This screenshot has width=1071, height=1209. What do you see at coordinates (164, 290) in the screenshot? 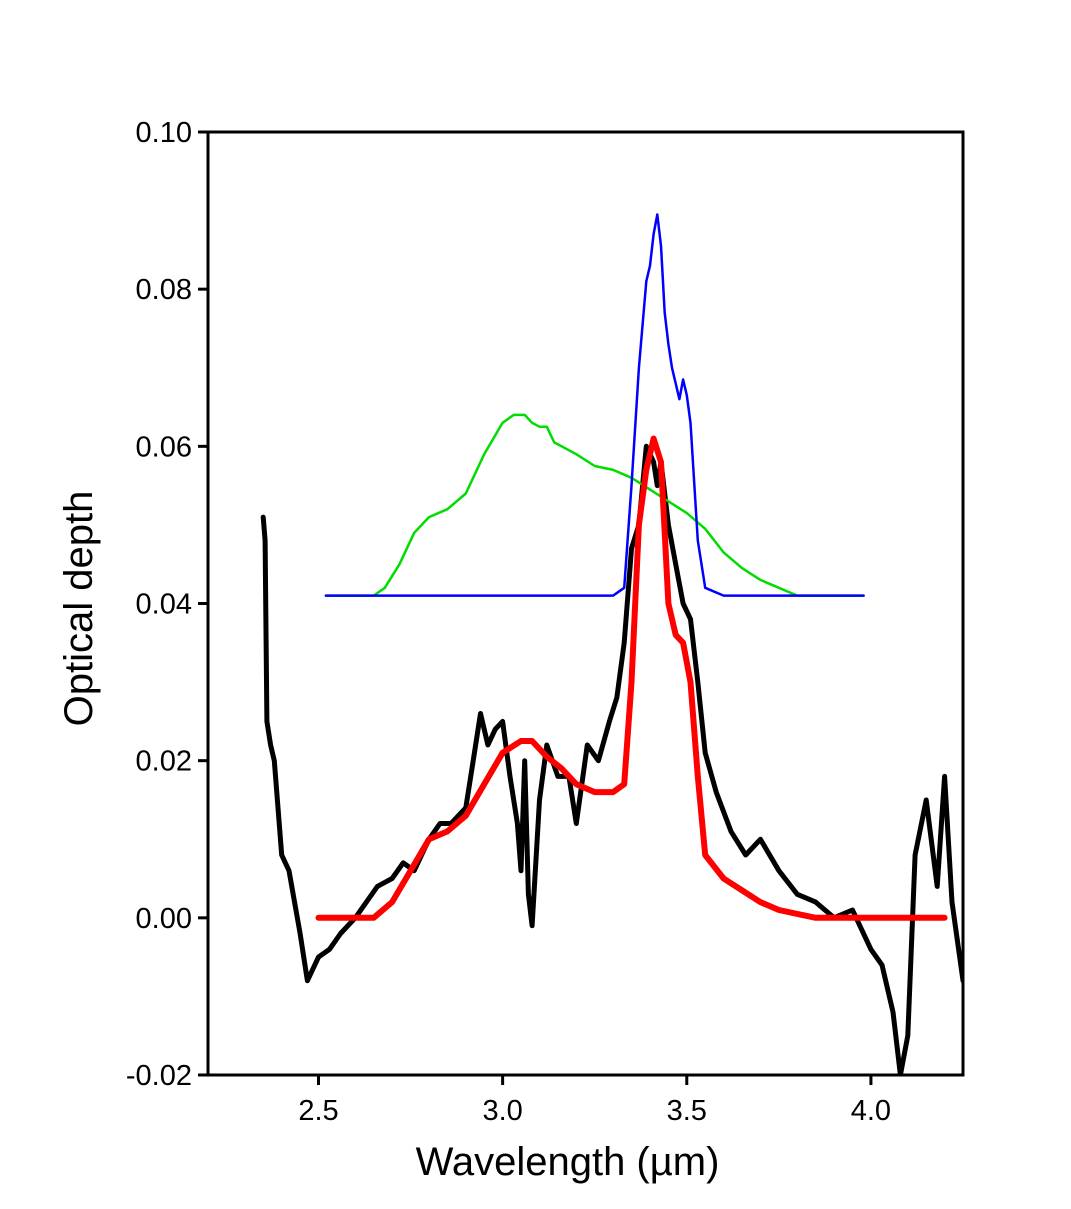
I see `y-tick-label: 0.08` at bounding box center [164, 290].